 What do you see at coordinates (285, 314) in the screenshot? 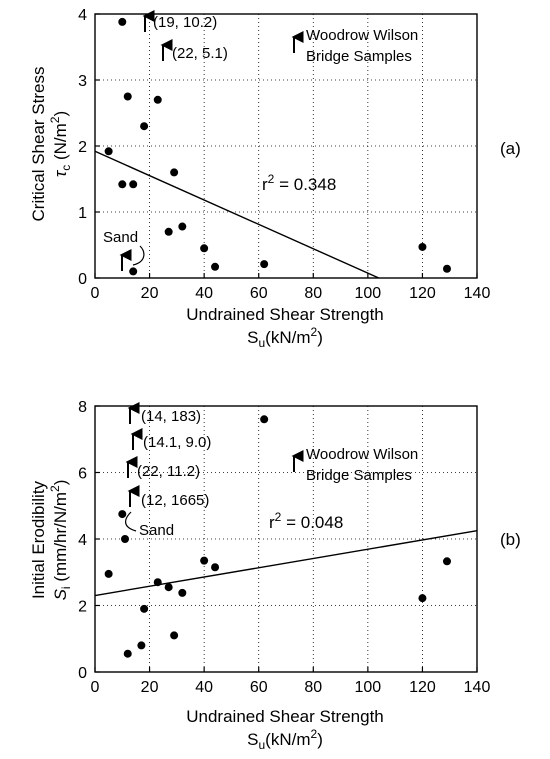
I see `x-axis-label-a: Undrained Shear Strength` at bounding box center [285, 314].